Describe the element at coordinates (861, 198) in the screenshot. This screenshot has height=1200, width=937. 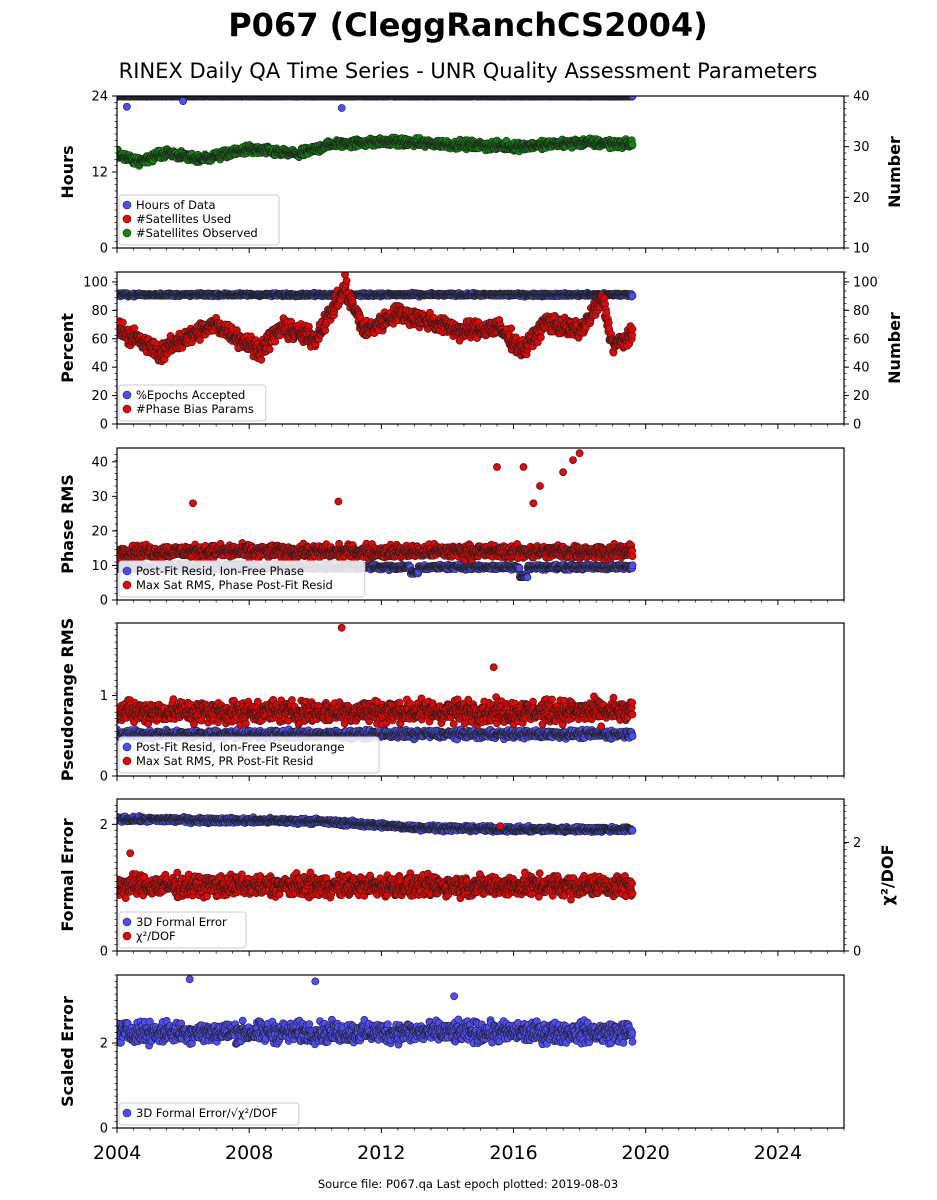
I see `y-right-tick-label: 20` at that location.